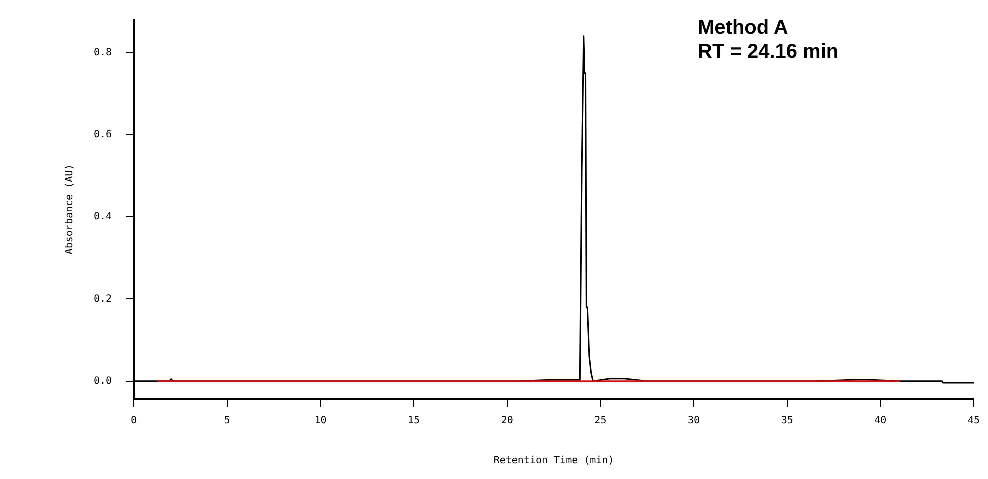 This screenshot has width=988, height=479. I want to click on x-tick-label: 30, so click(694, 421).